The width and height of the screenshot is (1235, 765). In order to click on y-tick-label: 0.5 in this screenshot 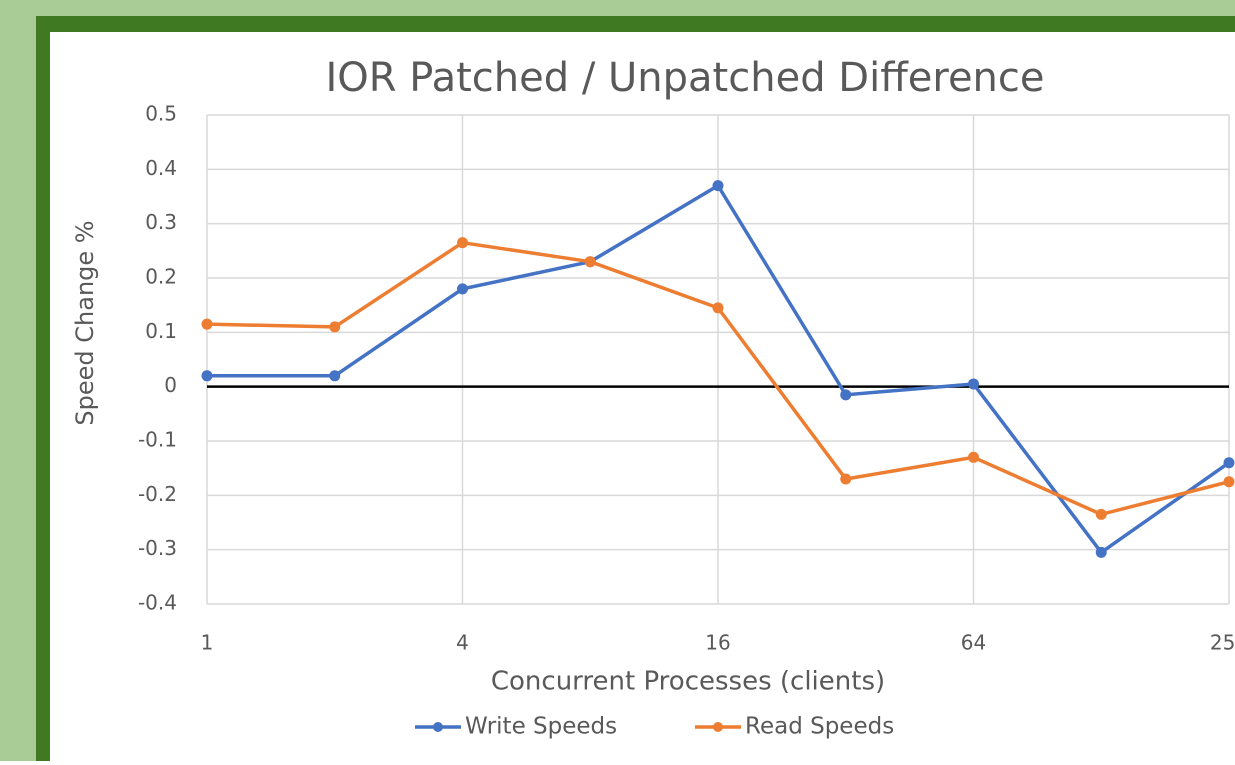, I will do `click(161, 114)`.